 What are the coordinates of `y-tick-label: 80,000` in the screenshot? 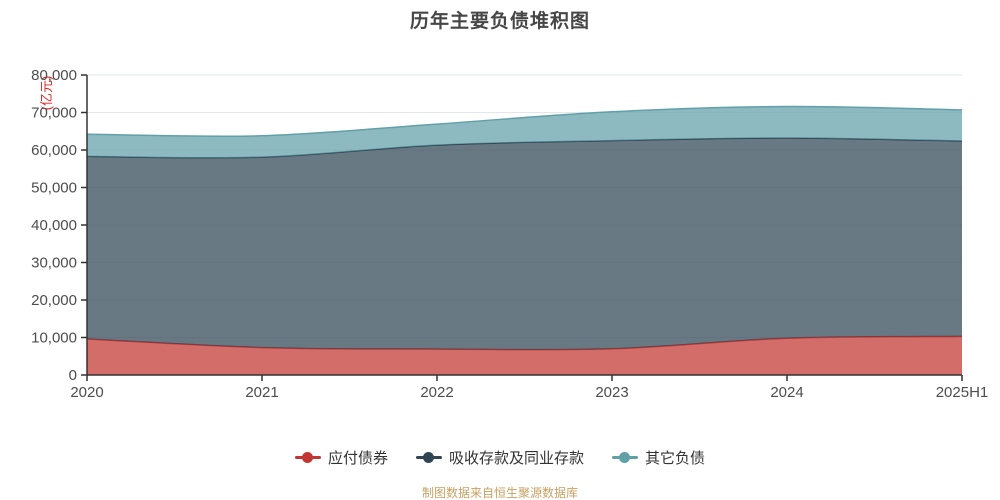 It's located at (54, 75).